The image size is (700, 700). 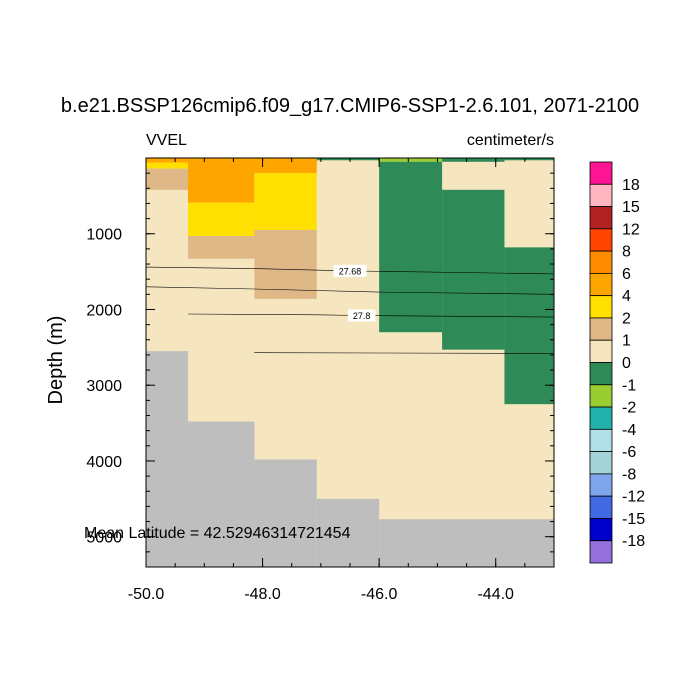 What do you see at coordinates (631, 229) in the screenshot?
I see `colorbar-label: 12` at bounding box center [631, 229].